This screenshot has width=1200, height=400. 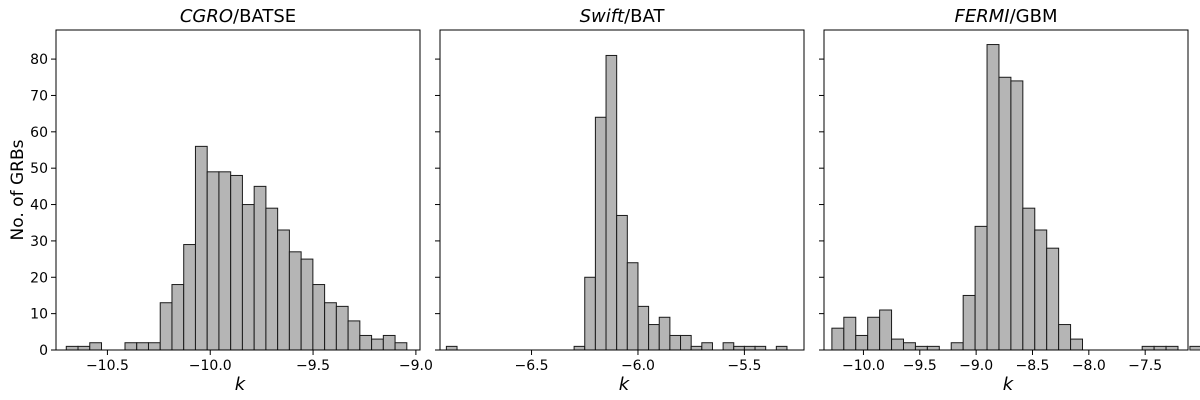 What do you see at coordinates (18, 189) in the screenshot?
I see `y-axis-label: No. of GRBs` at bounding box center [18, 189].